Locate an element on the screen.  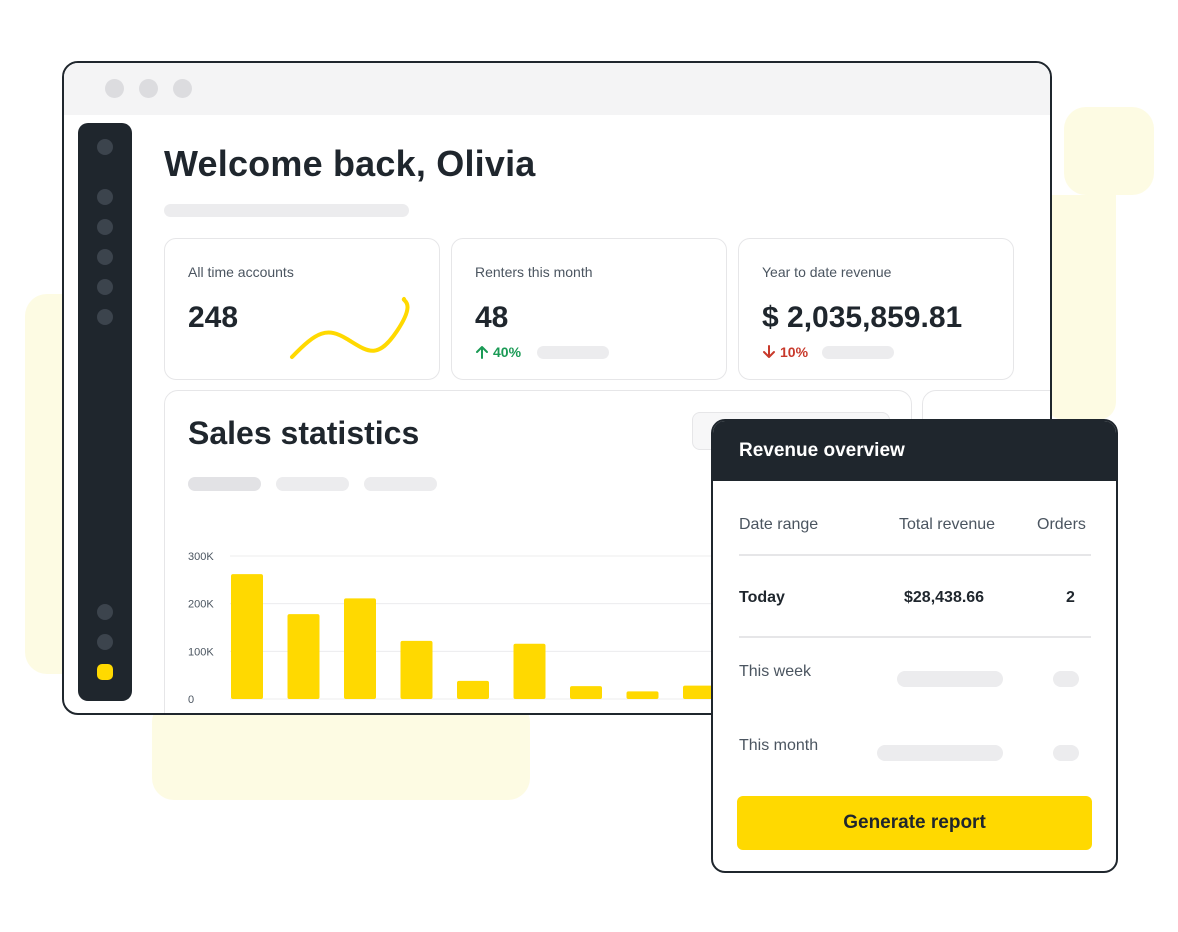
stat-card-accounts: All time accounts 248 is located at coordinates (302, 309).